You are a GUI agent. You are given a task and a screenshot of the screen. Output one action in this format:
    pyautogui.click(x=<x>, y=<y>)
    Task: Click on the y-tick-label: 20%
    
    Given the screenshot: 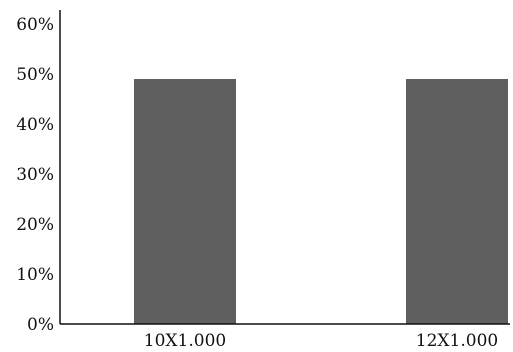 What is the action you would take?
    pyautogui.click(x=35, y=225)
    